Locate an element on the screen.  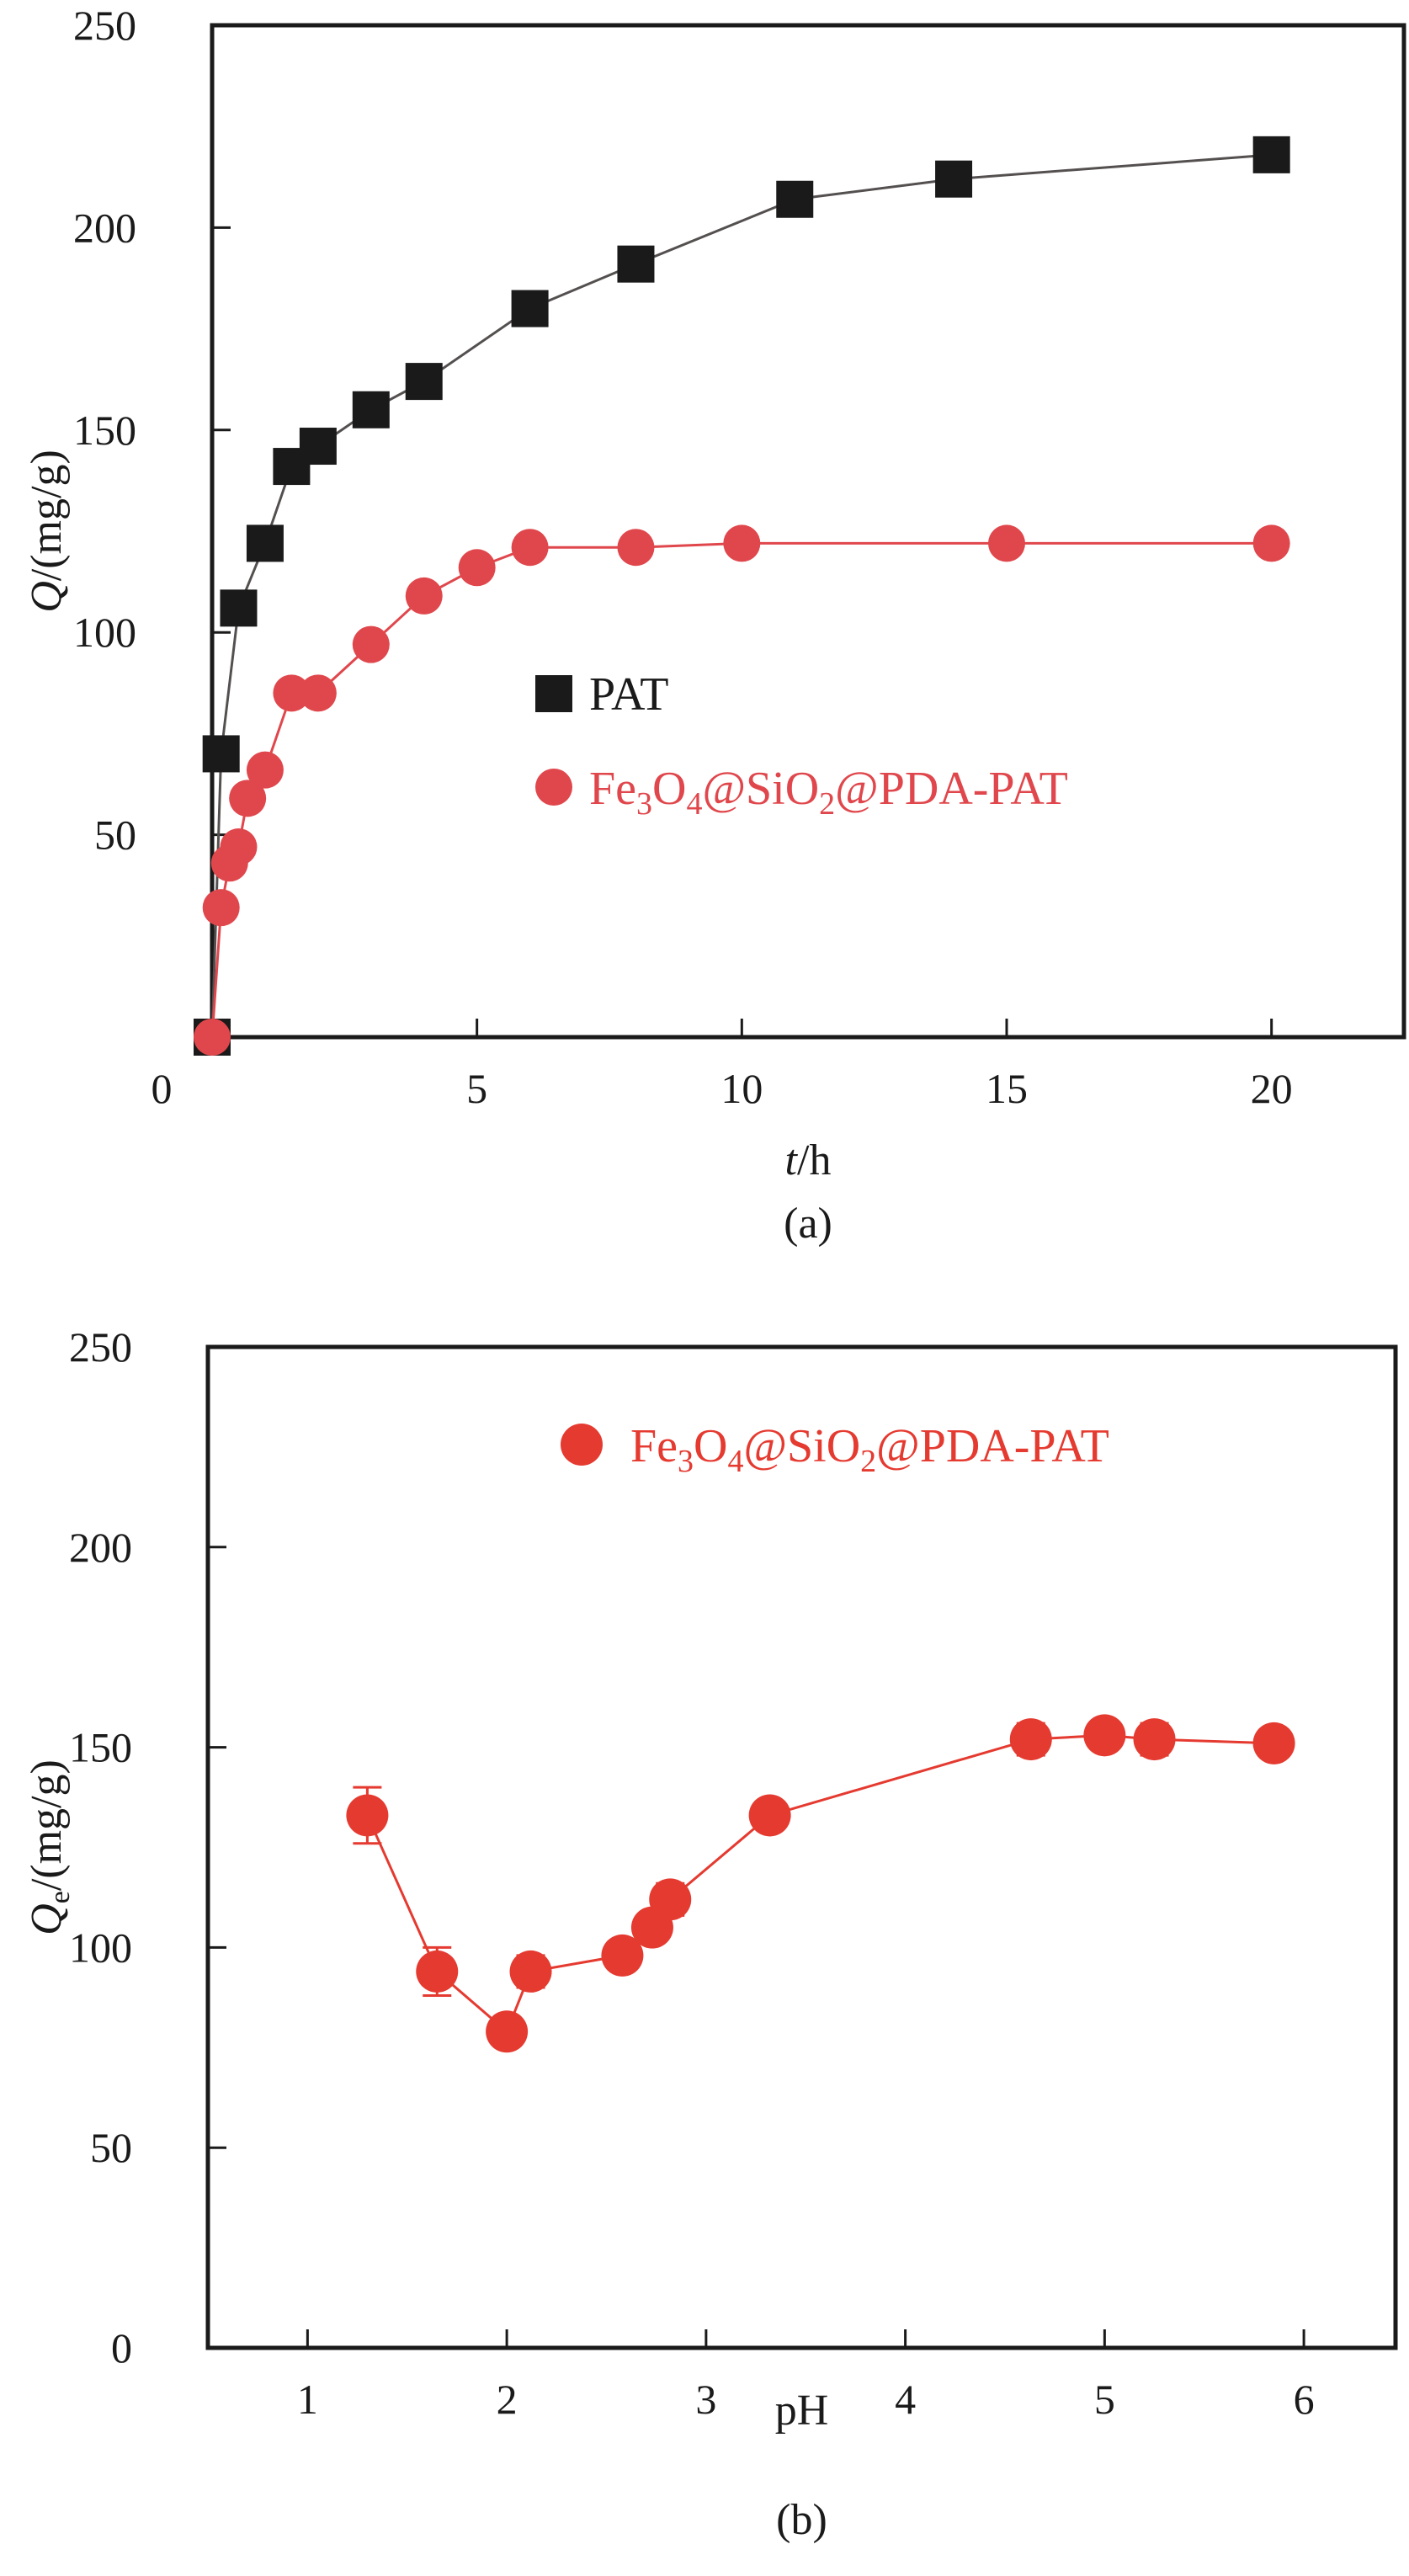
x-tick-label: 2 is located at coordinates (507, 2399).